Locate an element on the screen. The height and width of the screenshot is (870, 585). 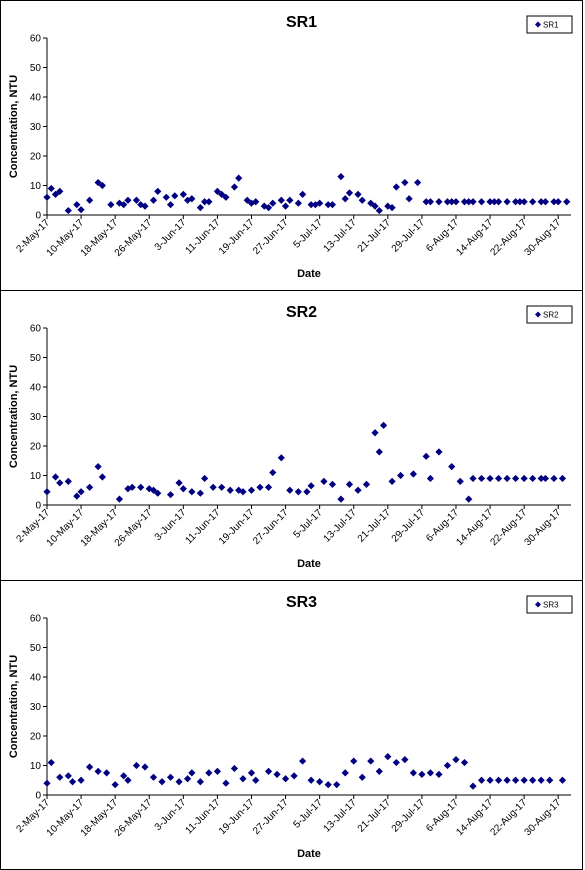
legend: SR2 is located at coordinates (549, 314).